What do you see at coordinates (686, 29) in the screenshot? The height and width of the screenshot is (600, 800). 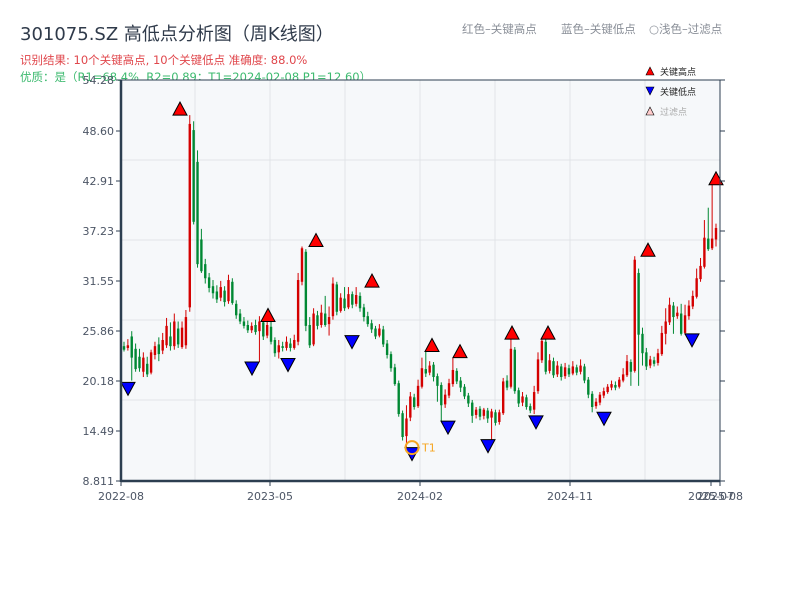 I see `legend-light-filtered: ○浅色–过滤点` at bounding box center [686, 29].